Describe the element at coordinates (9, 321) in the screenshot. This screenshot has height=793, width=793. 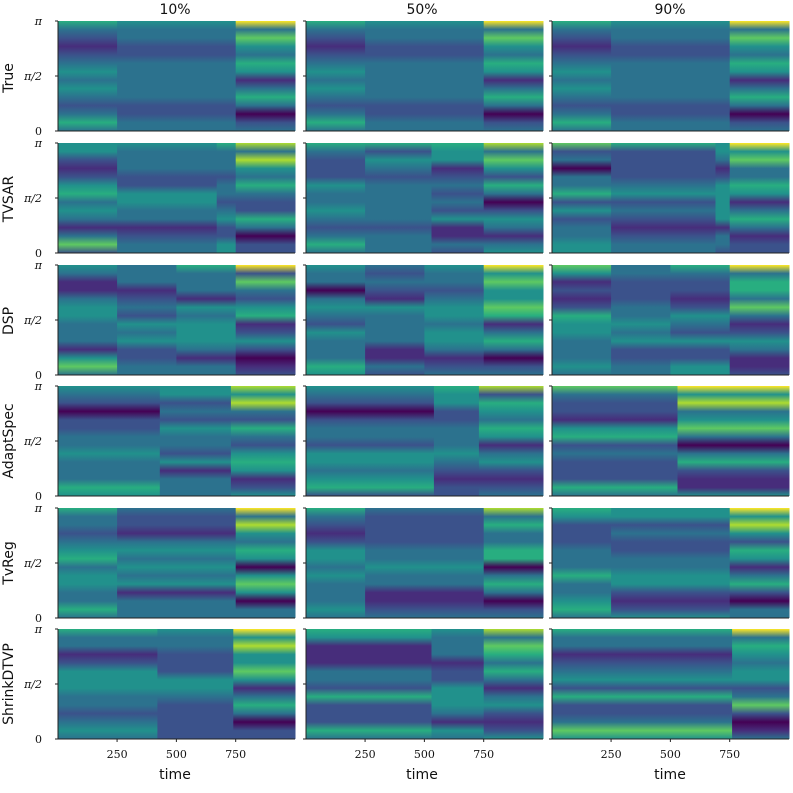
I see `row-label-dsp: DSP` at that location.